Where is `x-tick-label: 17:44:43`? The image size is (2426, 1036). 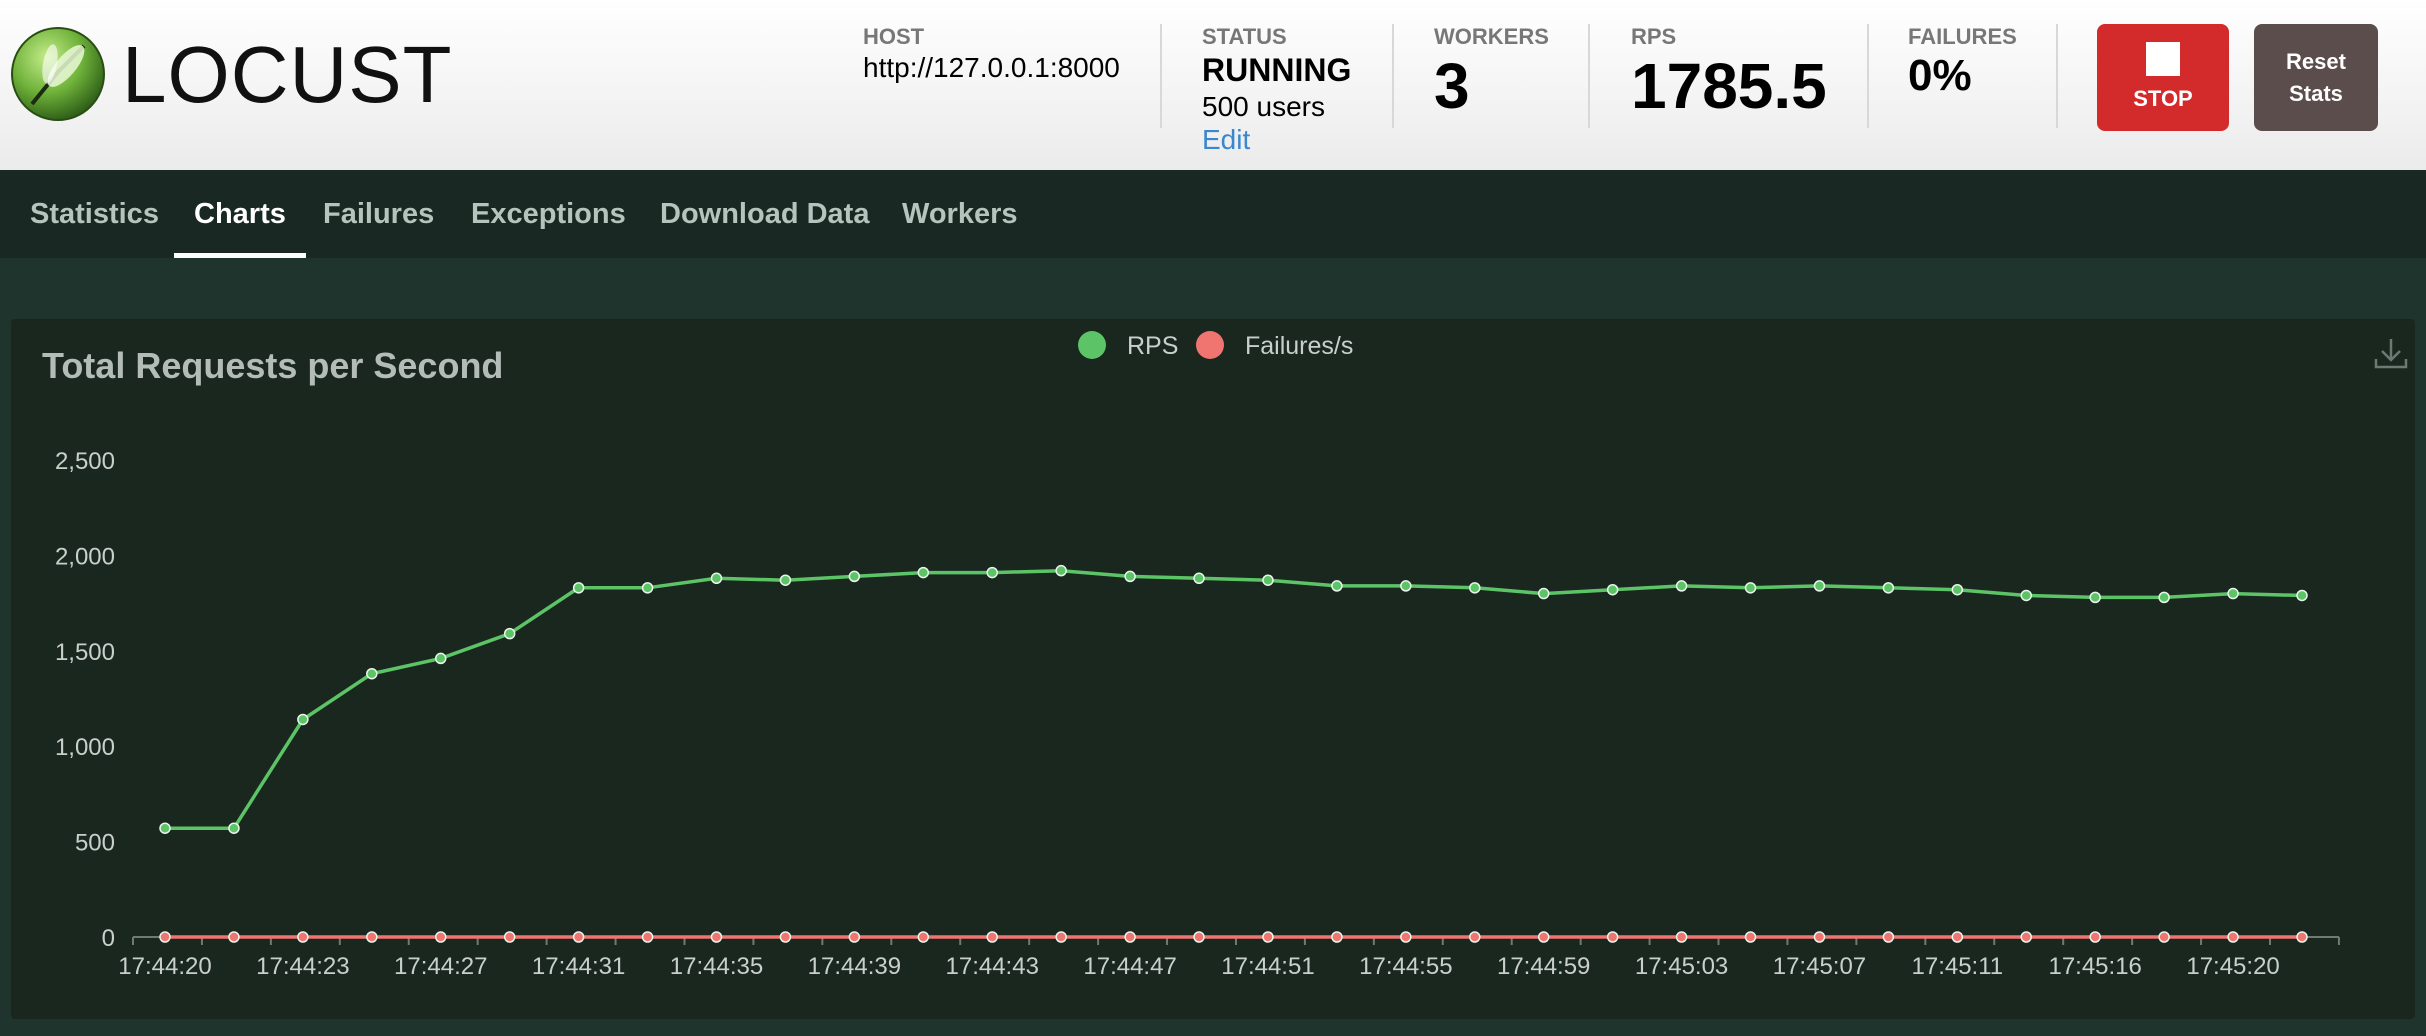
x-tick-label: 17:44:43 is located at coordinates (992, 966).